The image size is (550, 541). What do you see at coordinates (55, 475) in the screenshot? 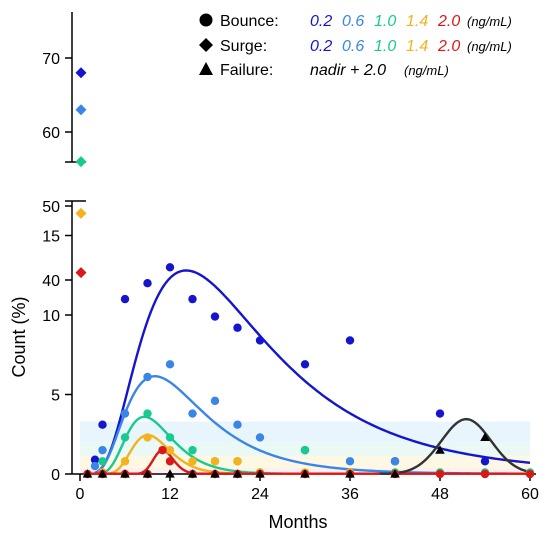
I see `y-tick-label: 0` at bounding box center [55, 475].